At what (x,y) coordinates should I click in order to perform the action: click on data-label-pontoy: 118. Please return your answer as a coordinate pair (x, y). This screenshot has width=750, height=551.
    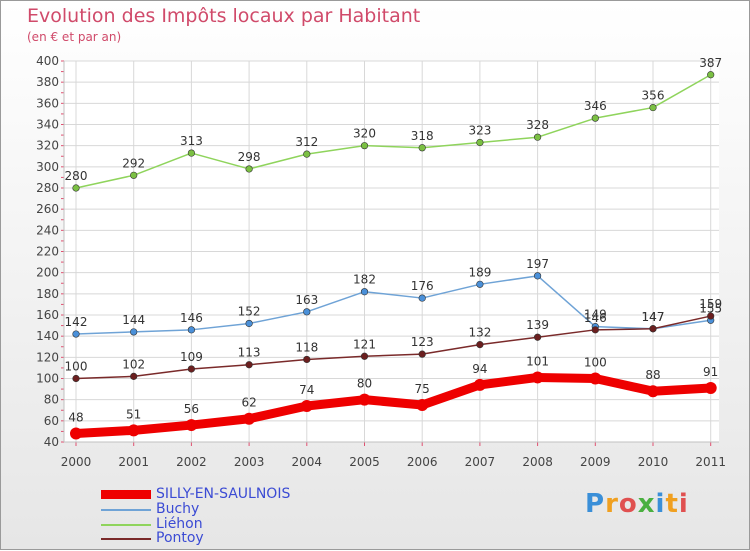
    Looking at the image, I should click on (306, 347).